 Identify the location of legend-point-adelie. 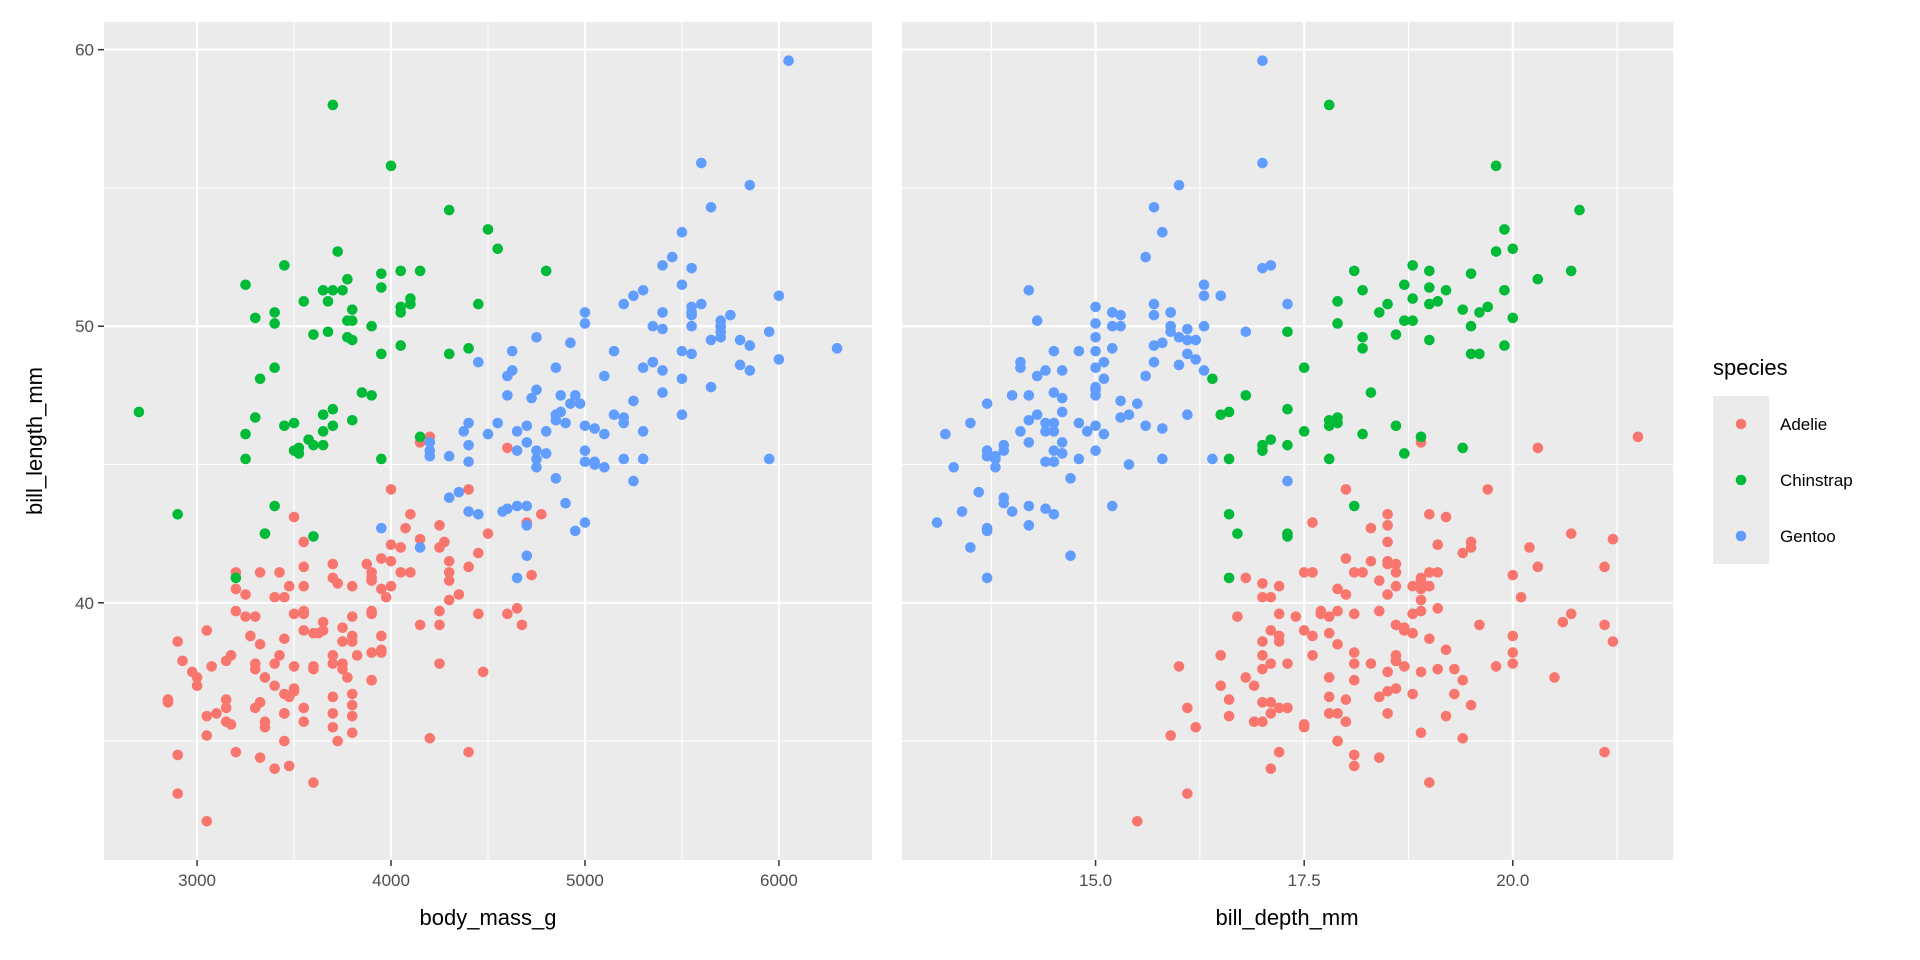
(1741, 424).